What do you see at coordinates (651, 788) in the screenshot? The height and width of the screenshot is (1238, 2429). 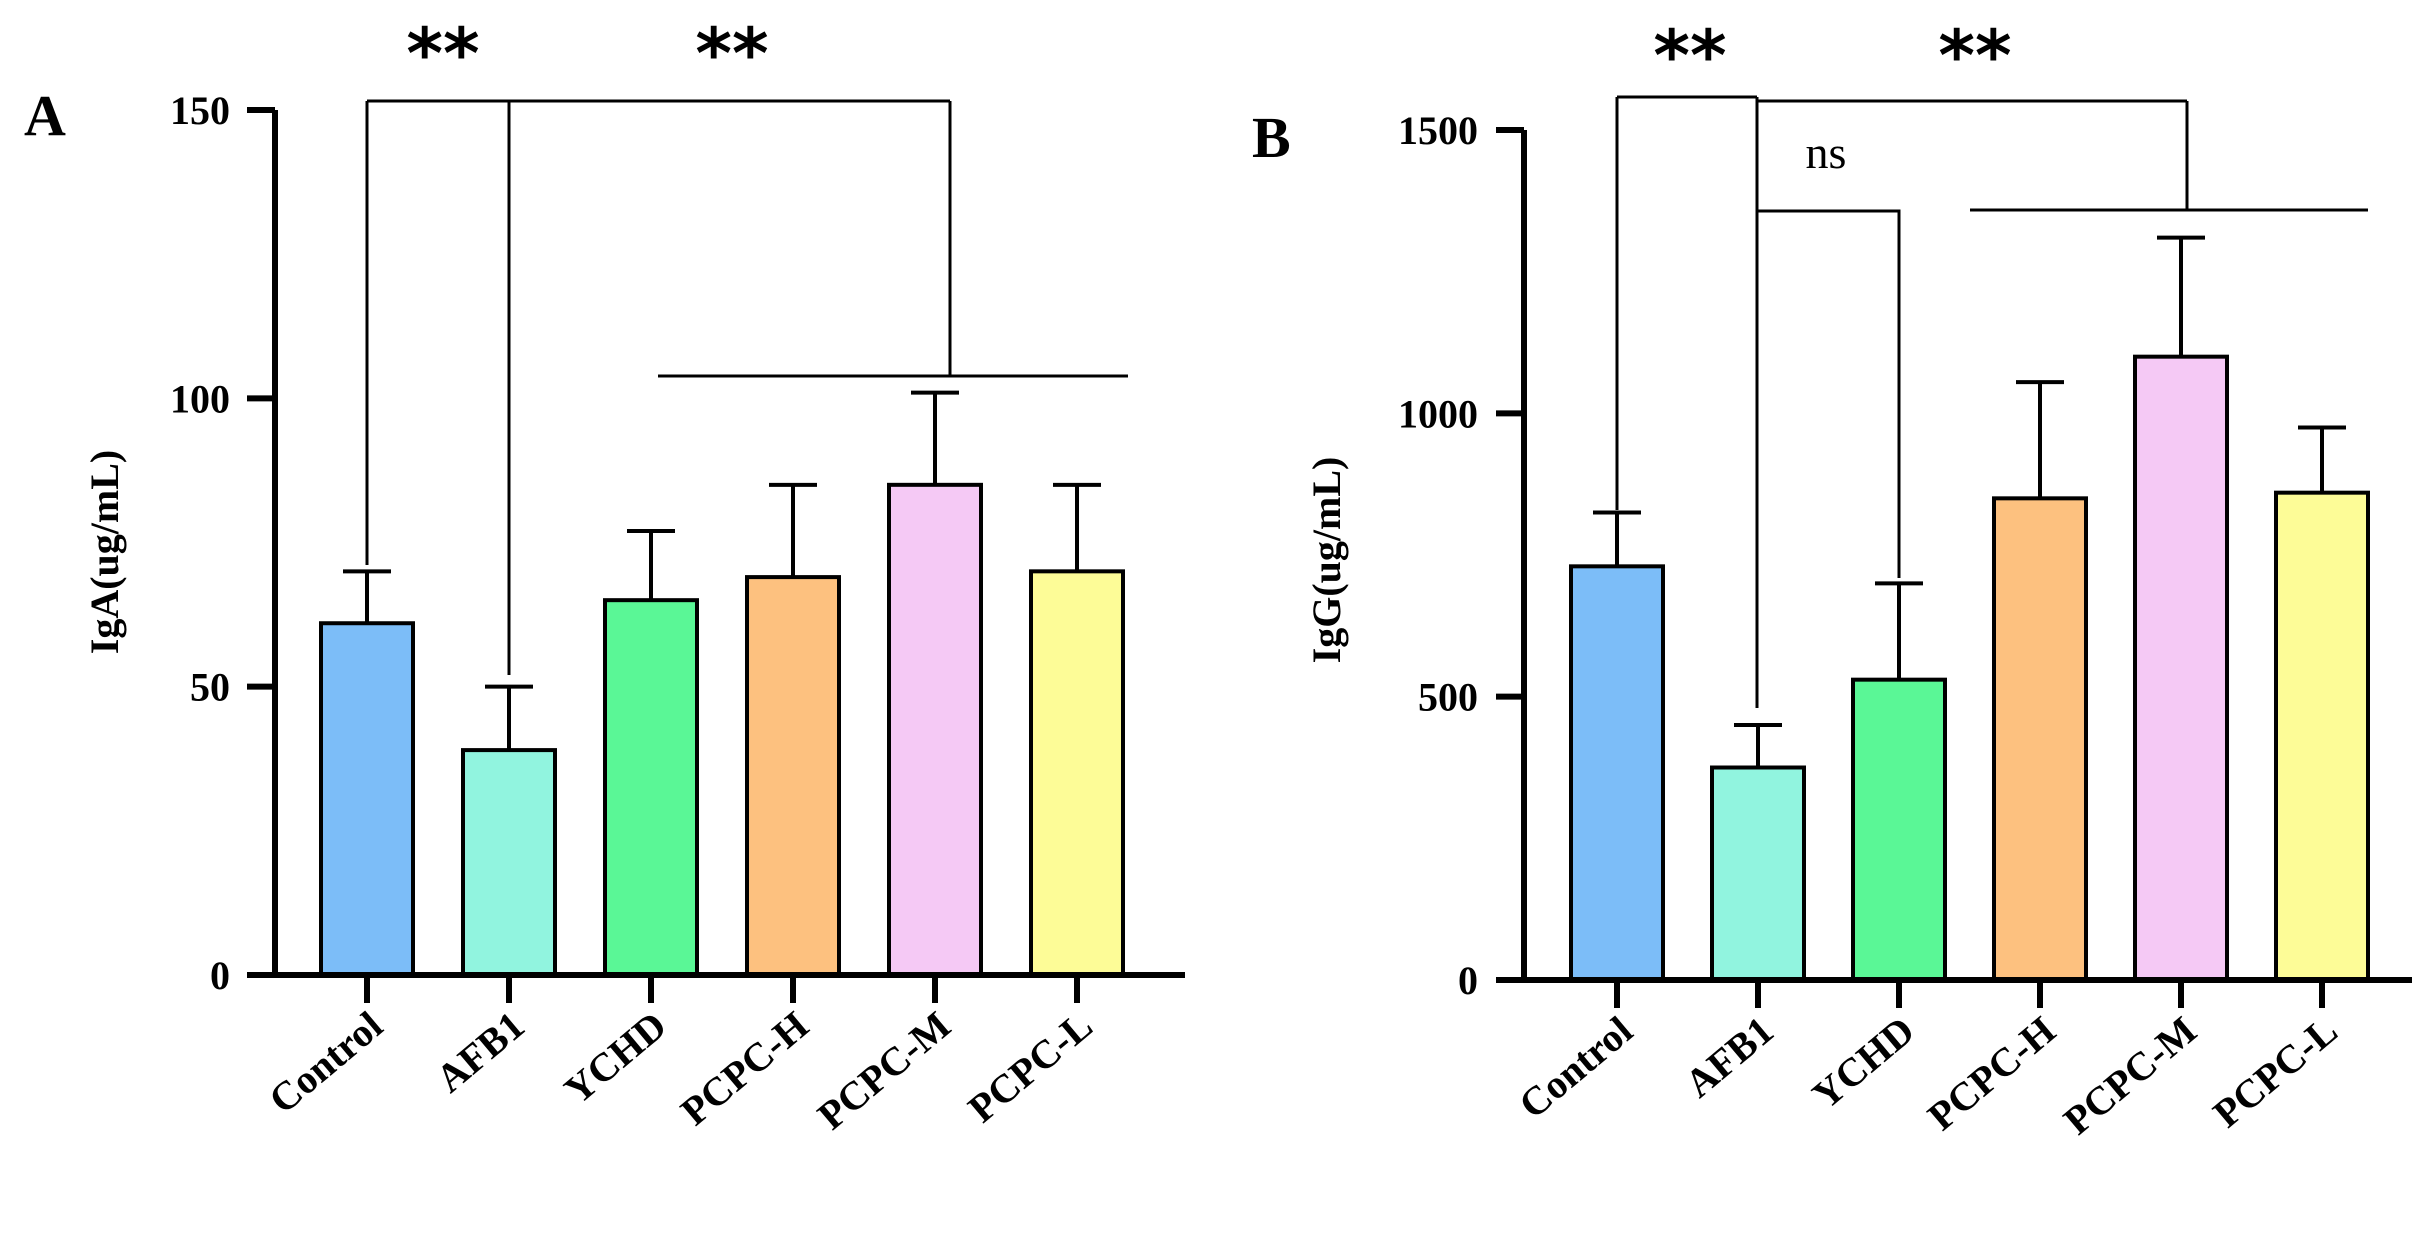 I see `panel-a-bar-ychd` at bounding box center [651, 788].